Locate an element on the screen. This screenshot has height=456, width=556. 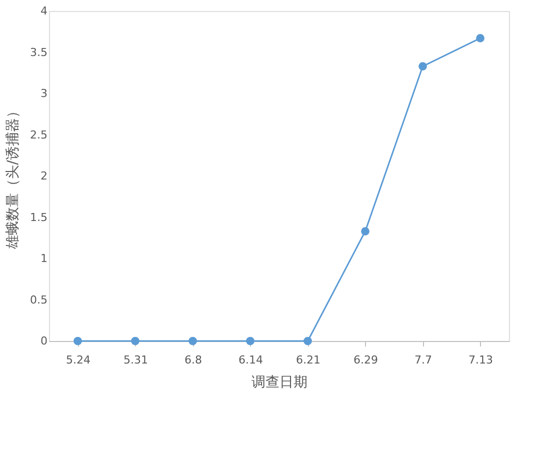
x-tick-label: 6.14 is located at coordinates (250, 360).